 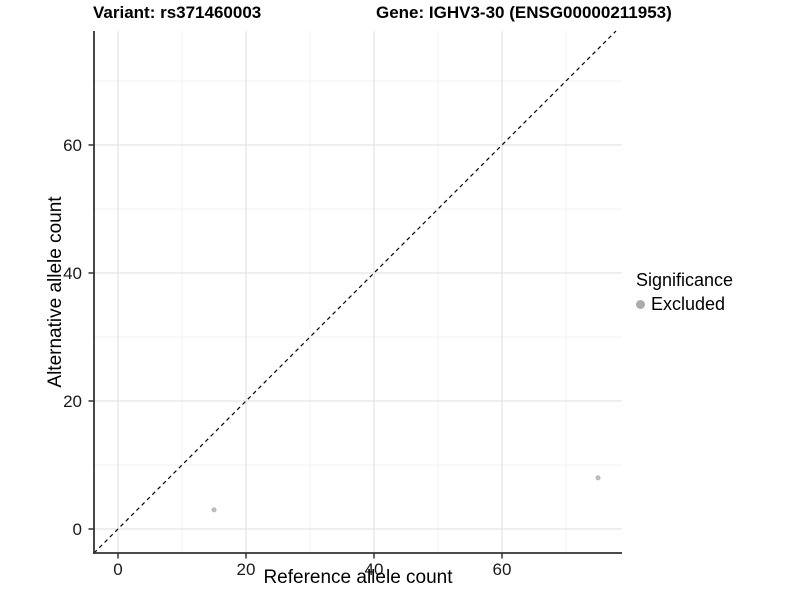 I want to click on data-points, so click(x=406, y=494).